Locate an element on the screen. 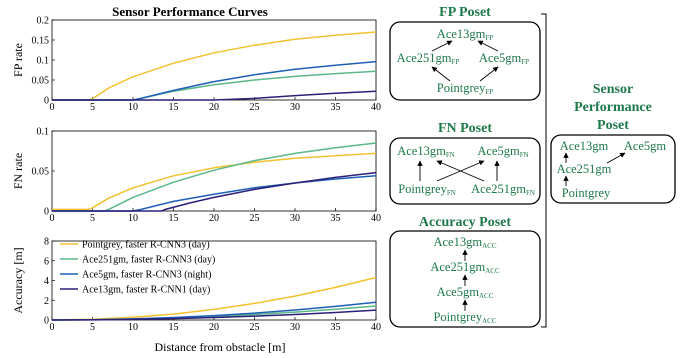 This screenshot has height=358, width=683. fn-poset-box is located at coordinates (465, 171).